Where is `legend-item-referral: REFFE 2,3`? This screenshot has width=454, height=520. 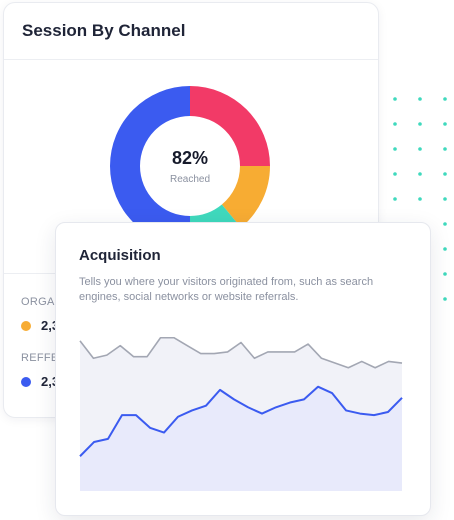
legend-item-referral: REFFE 2,3 is located at coordinates (40, 370).